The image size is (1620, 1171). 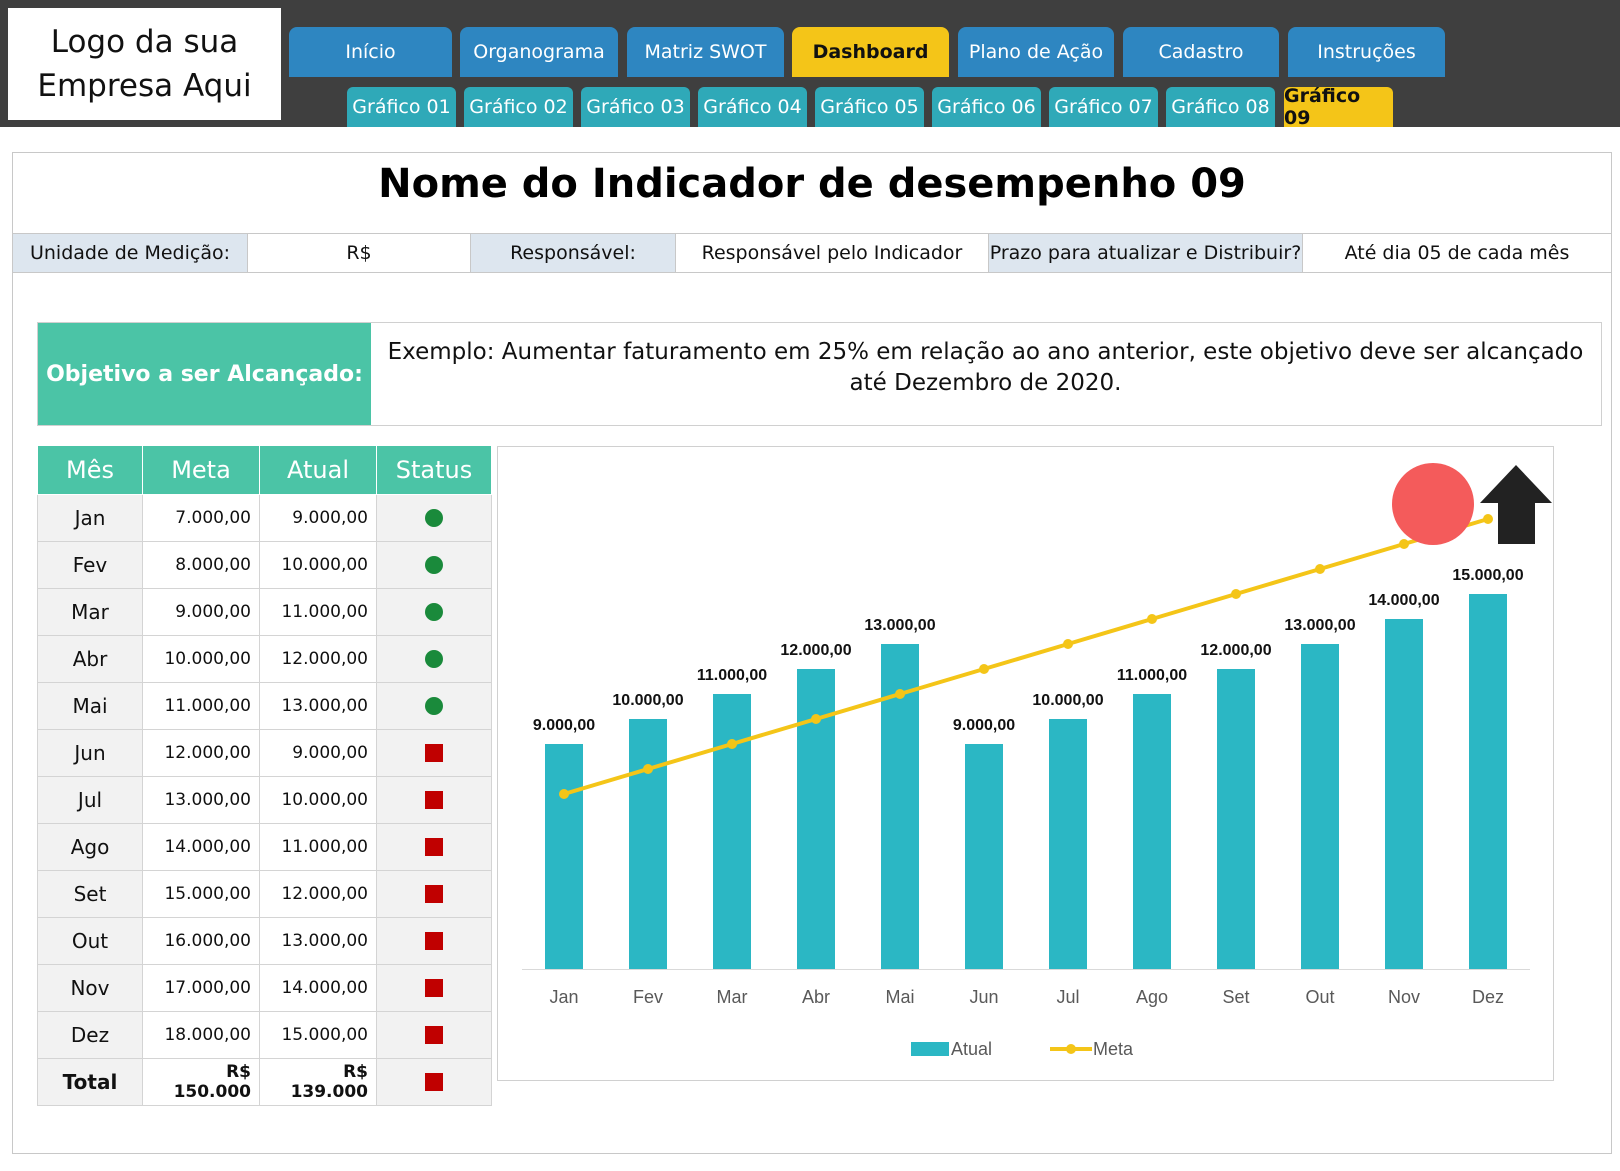 What do you see at coordinates (1036, 52) in the screenshot?
I see `tab-plano-de-acao: Plano de Ação` at bounding box center [1036, 52].